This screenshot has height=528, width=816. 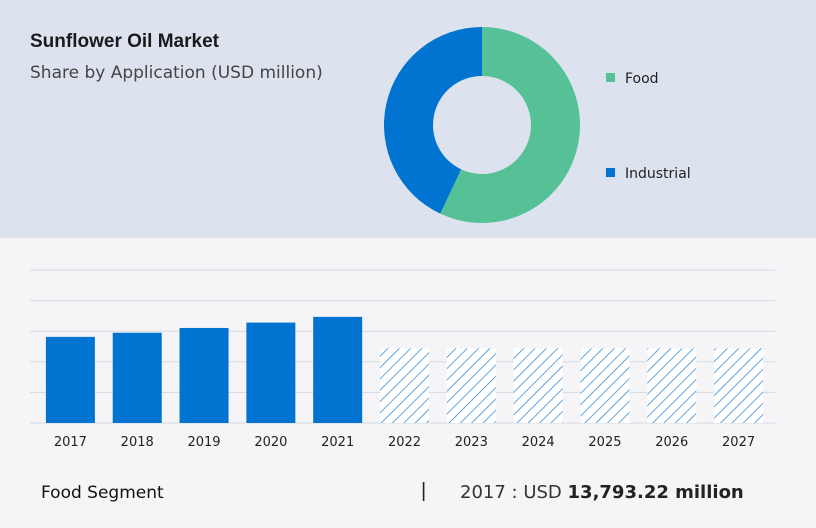 I want to click on x-tick-label: 2020, so click(x=270, y=442).